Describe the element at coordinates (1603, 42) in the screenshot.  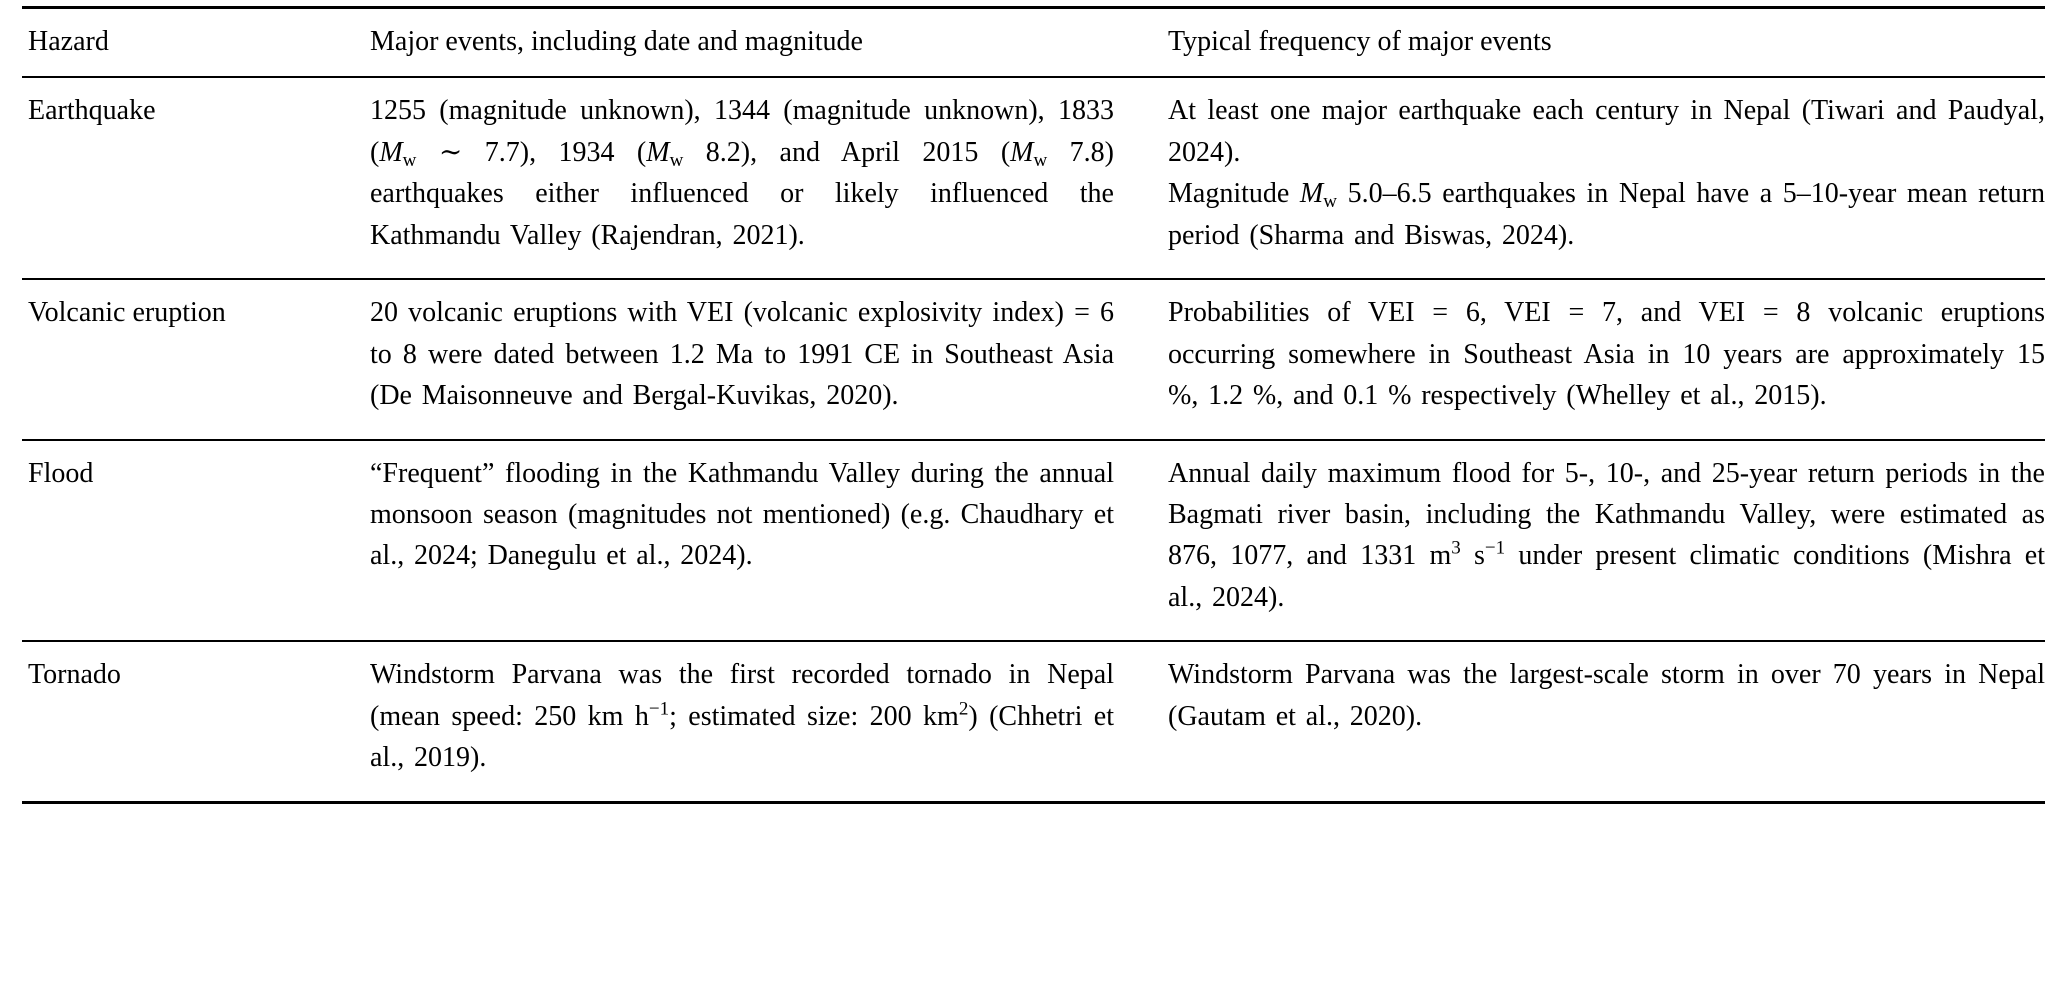
I see `header-frequency: Typical frequency of major events` at that location.